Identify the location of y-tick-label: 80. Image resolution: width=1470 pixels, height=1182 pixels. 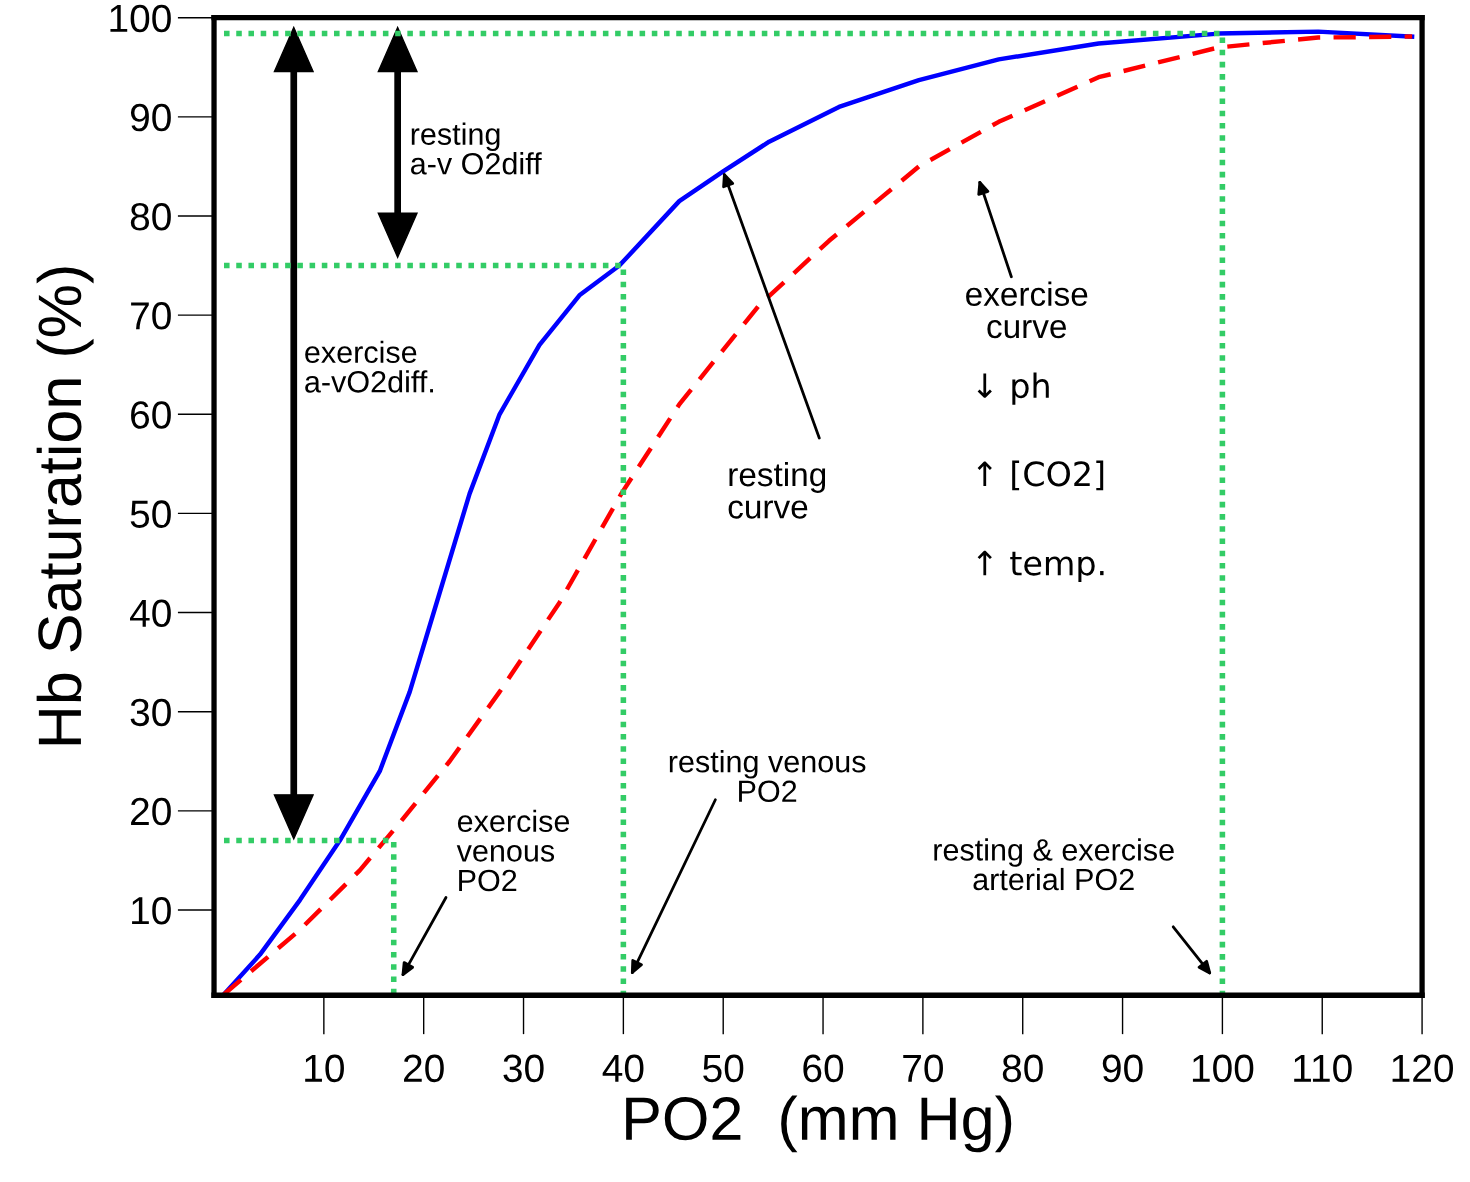
(150, 216).